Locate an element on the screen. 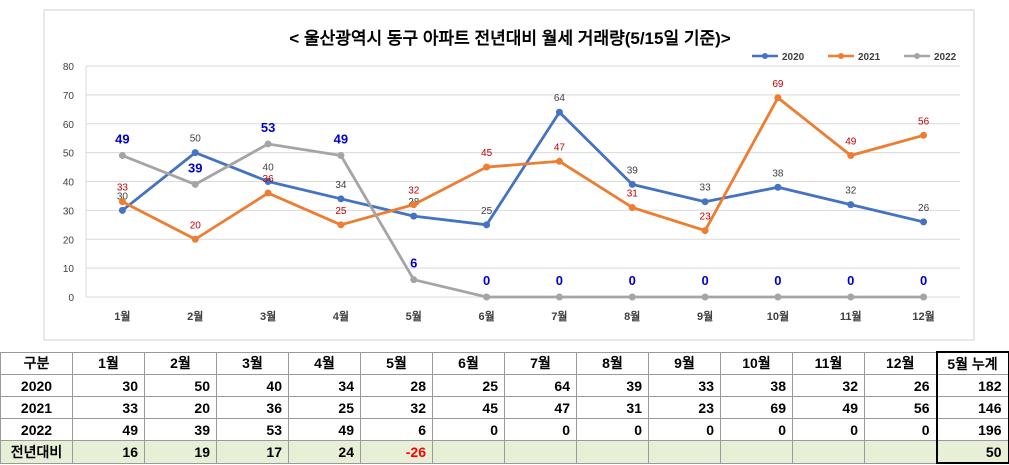  table-row: 전년대비 16 19 17 24 -26 50 is located at coordinates (504, 452).